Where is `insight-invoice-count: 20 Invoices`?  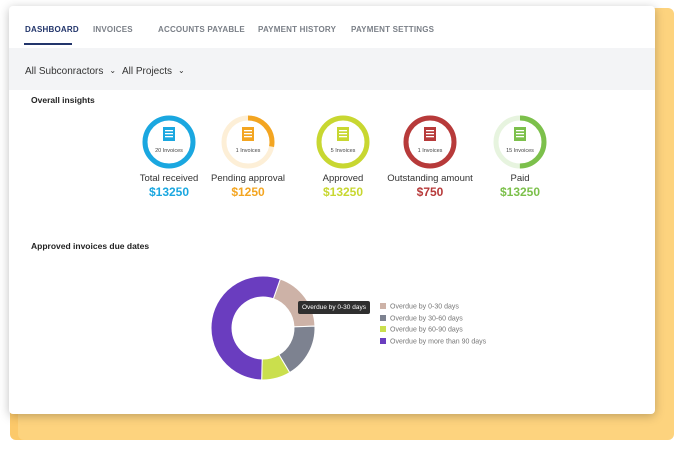
insight-invoice-count: 20 Invoices is located at coordinates (169, 151).